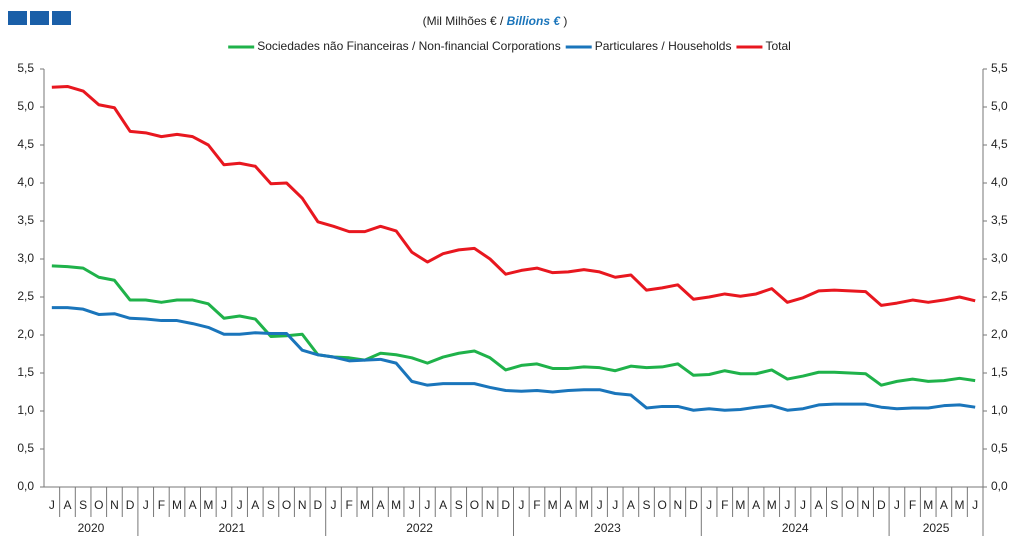 The height and width of the screenshot is (536, 1014). I want to click on y2-tick-label: 0,5, so click(999, 448).